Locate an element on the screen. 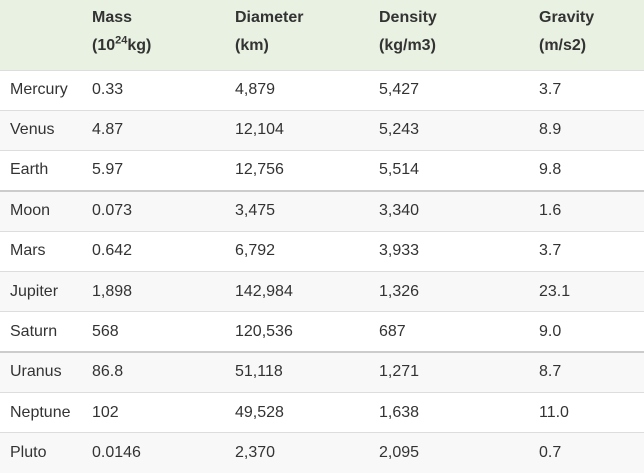  table-row: Mars 0.642 6,792 3,933 3.7 is located at coordinates (322, 251).